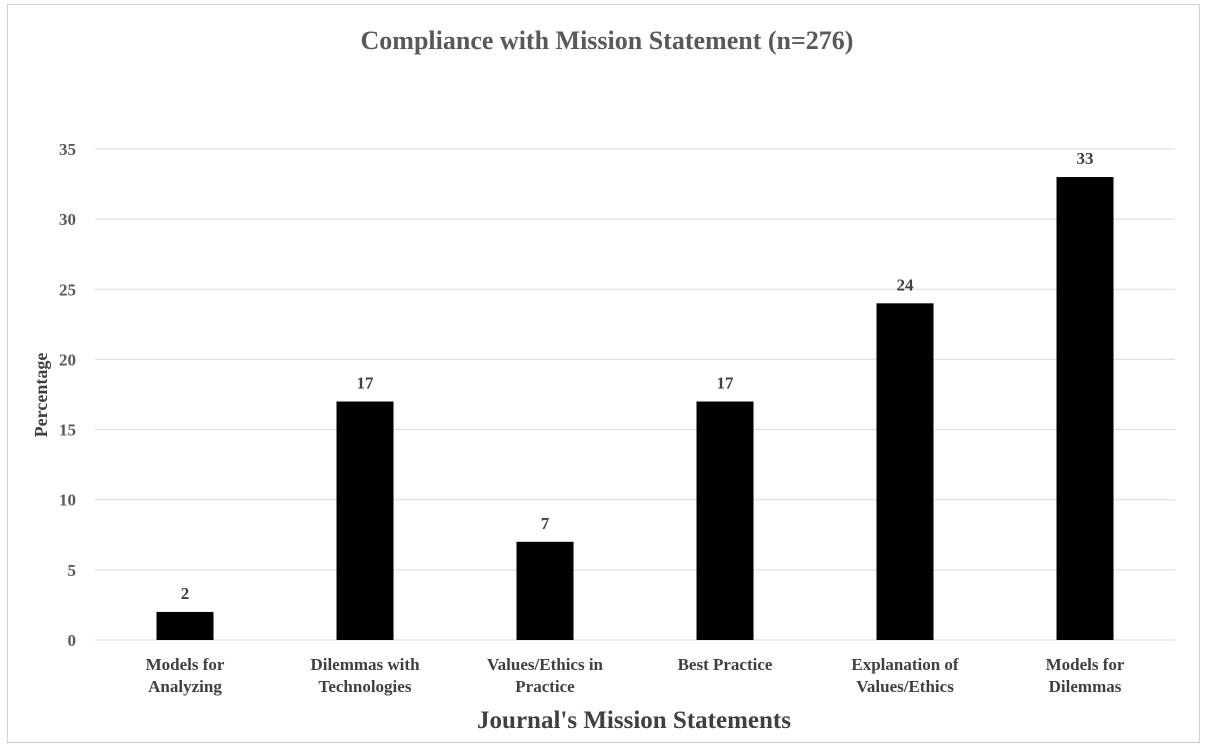 This screenshot has width=1208, height=752. What do you see at coordinates (72, 640) in the screenshot?
I see `y-tick-label: 0` at bounding box center [72, 640].